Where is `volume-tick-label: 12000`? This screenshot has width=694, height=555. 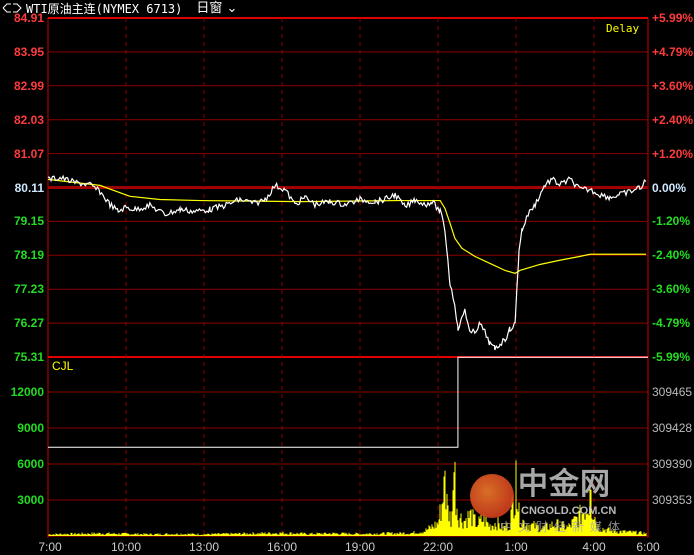
volume-tick-label: 12000 is located at coordinates (27, 392).